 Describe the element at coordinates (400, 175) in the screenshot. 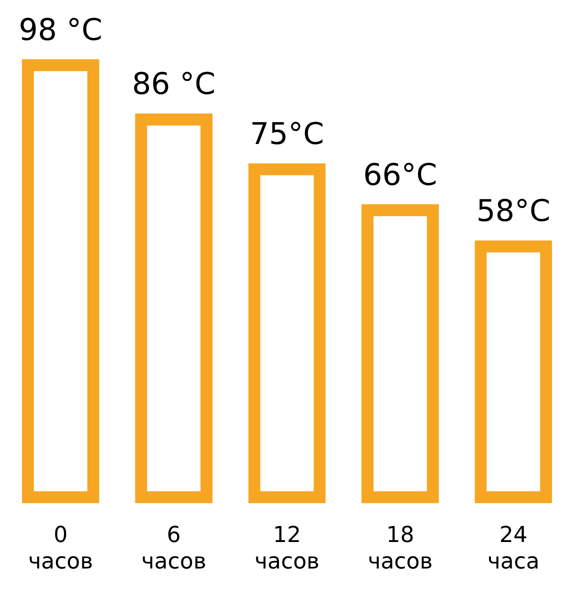

I see `data-label: 66°C` at that location.